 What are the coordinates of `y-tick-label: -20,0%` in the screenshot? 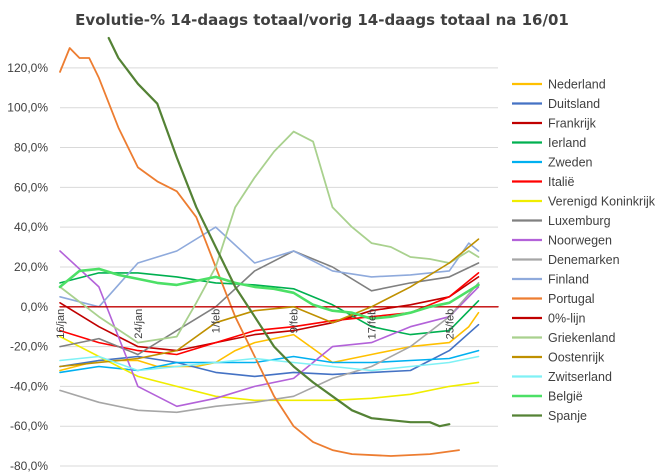 It's located at (29, 347).